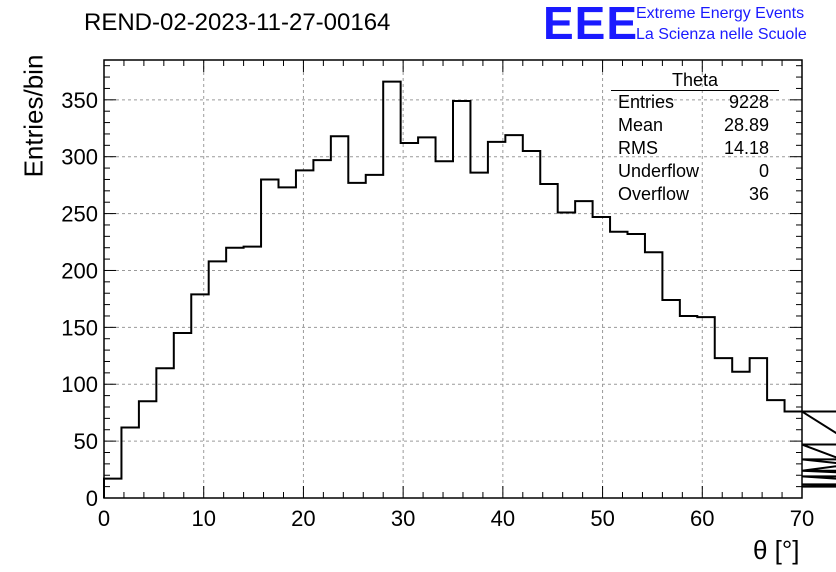 This screenshot has height=572, width=836. What do you see at coordinates (79, 214) in the screenshot?
I see `y-tick-label: 250` at bounding box center [79, 214].